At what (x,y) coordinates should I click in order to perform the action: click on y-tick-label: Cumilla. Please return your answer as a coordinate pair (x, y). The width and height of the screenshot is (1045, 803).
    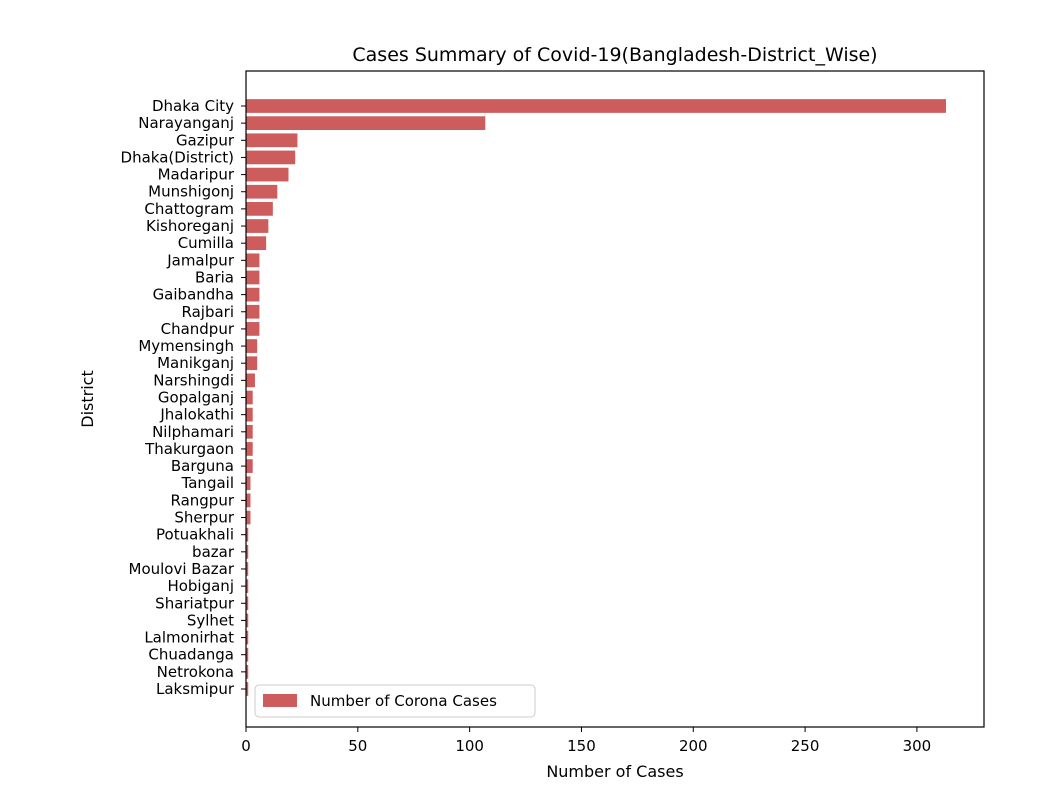
    Looking at the image, I should click on (206, 243).